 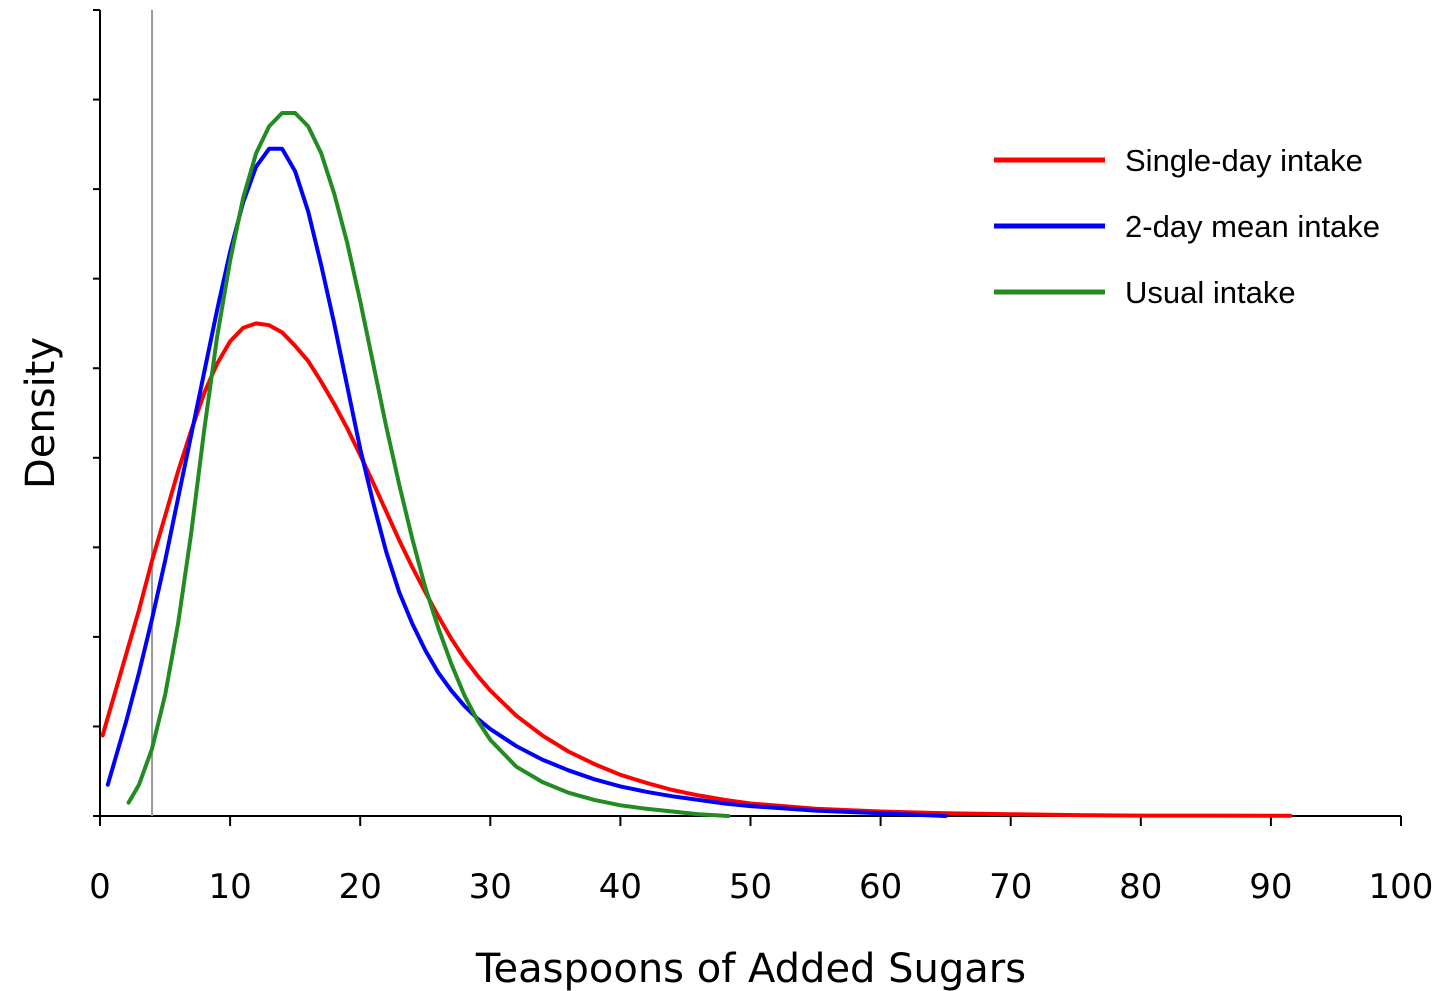 I want to click on x-tick-label: 0, so click(x=100, y=887).